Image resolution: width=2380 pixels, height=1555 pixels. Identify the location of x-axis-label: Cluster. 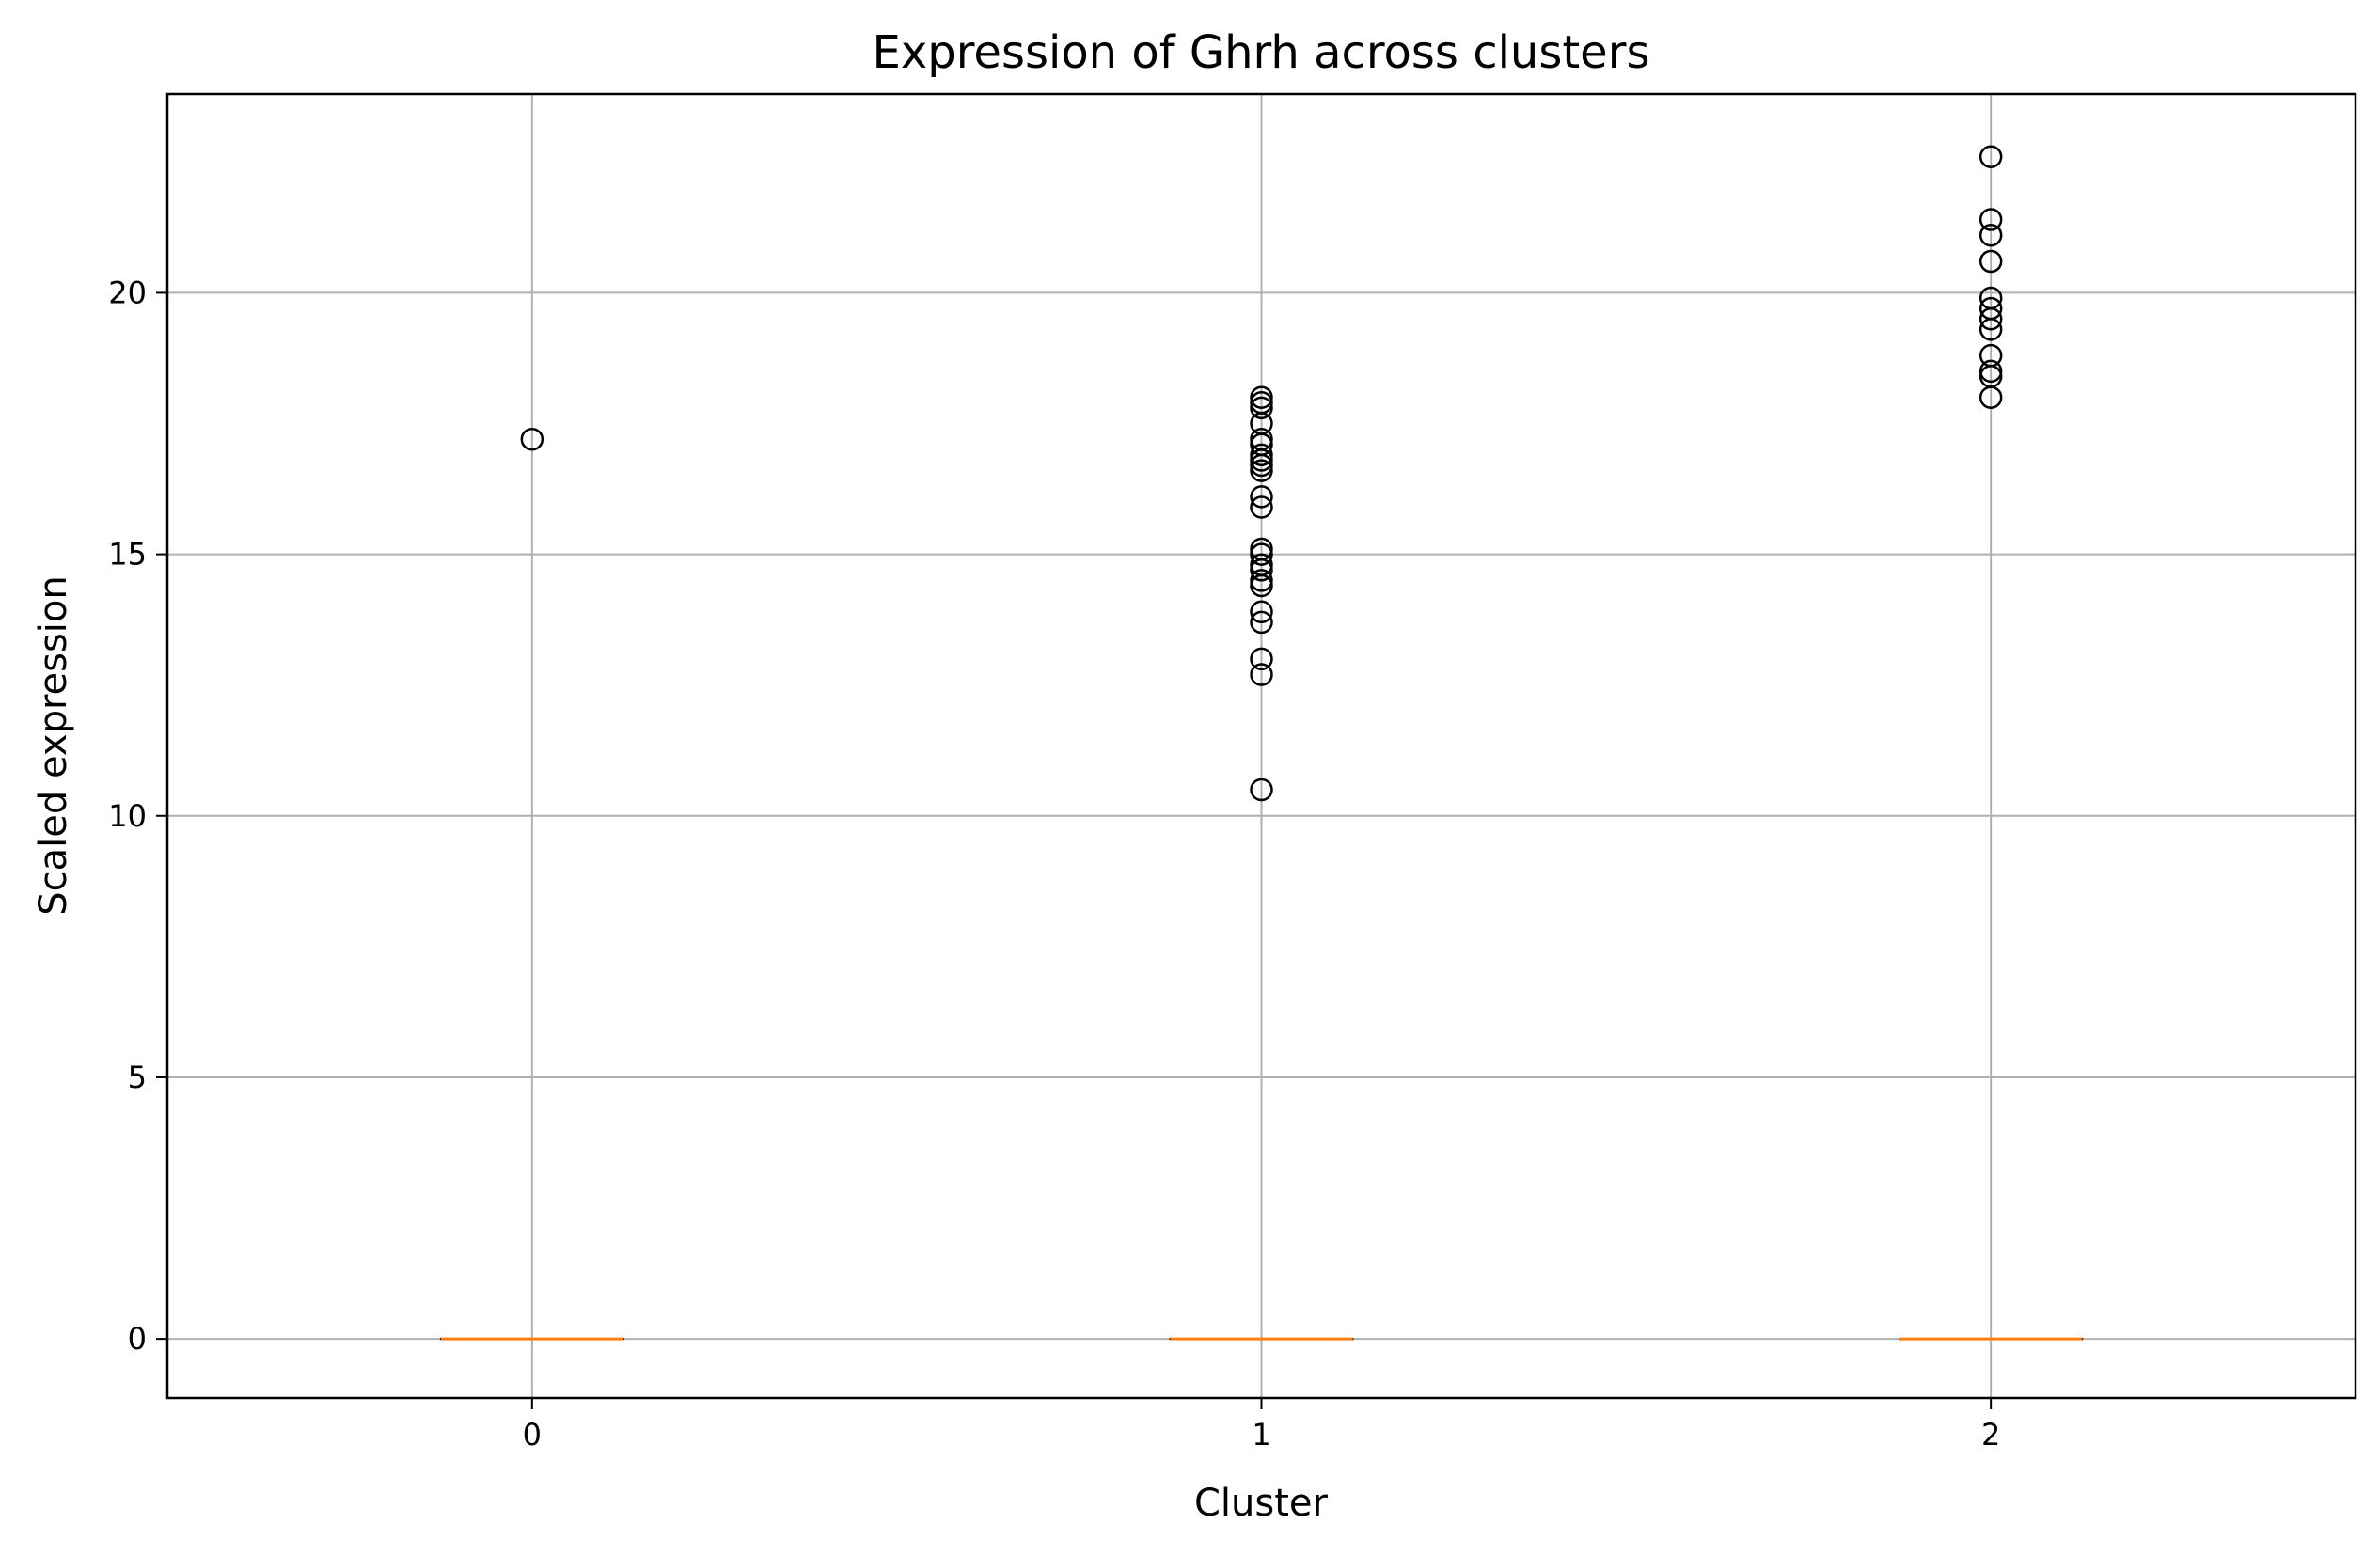
(1261, 1504).